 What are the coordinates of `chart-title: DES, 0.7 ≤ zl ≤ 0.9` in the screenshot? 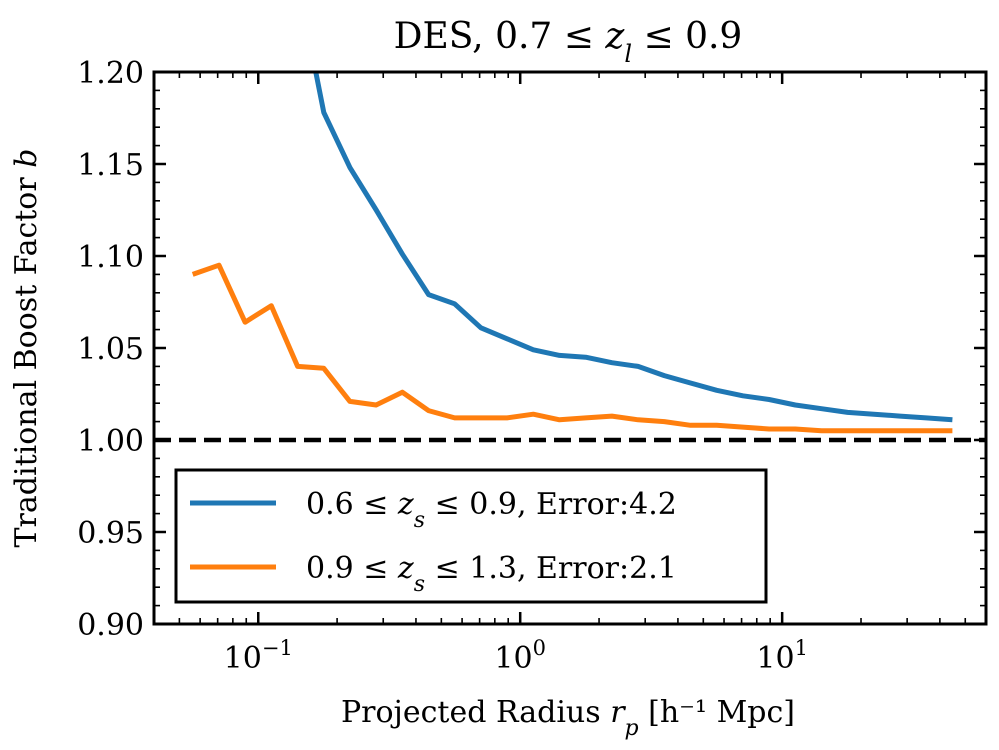 It's located at (568, 42).